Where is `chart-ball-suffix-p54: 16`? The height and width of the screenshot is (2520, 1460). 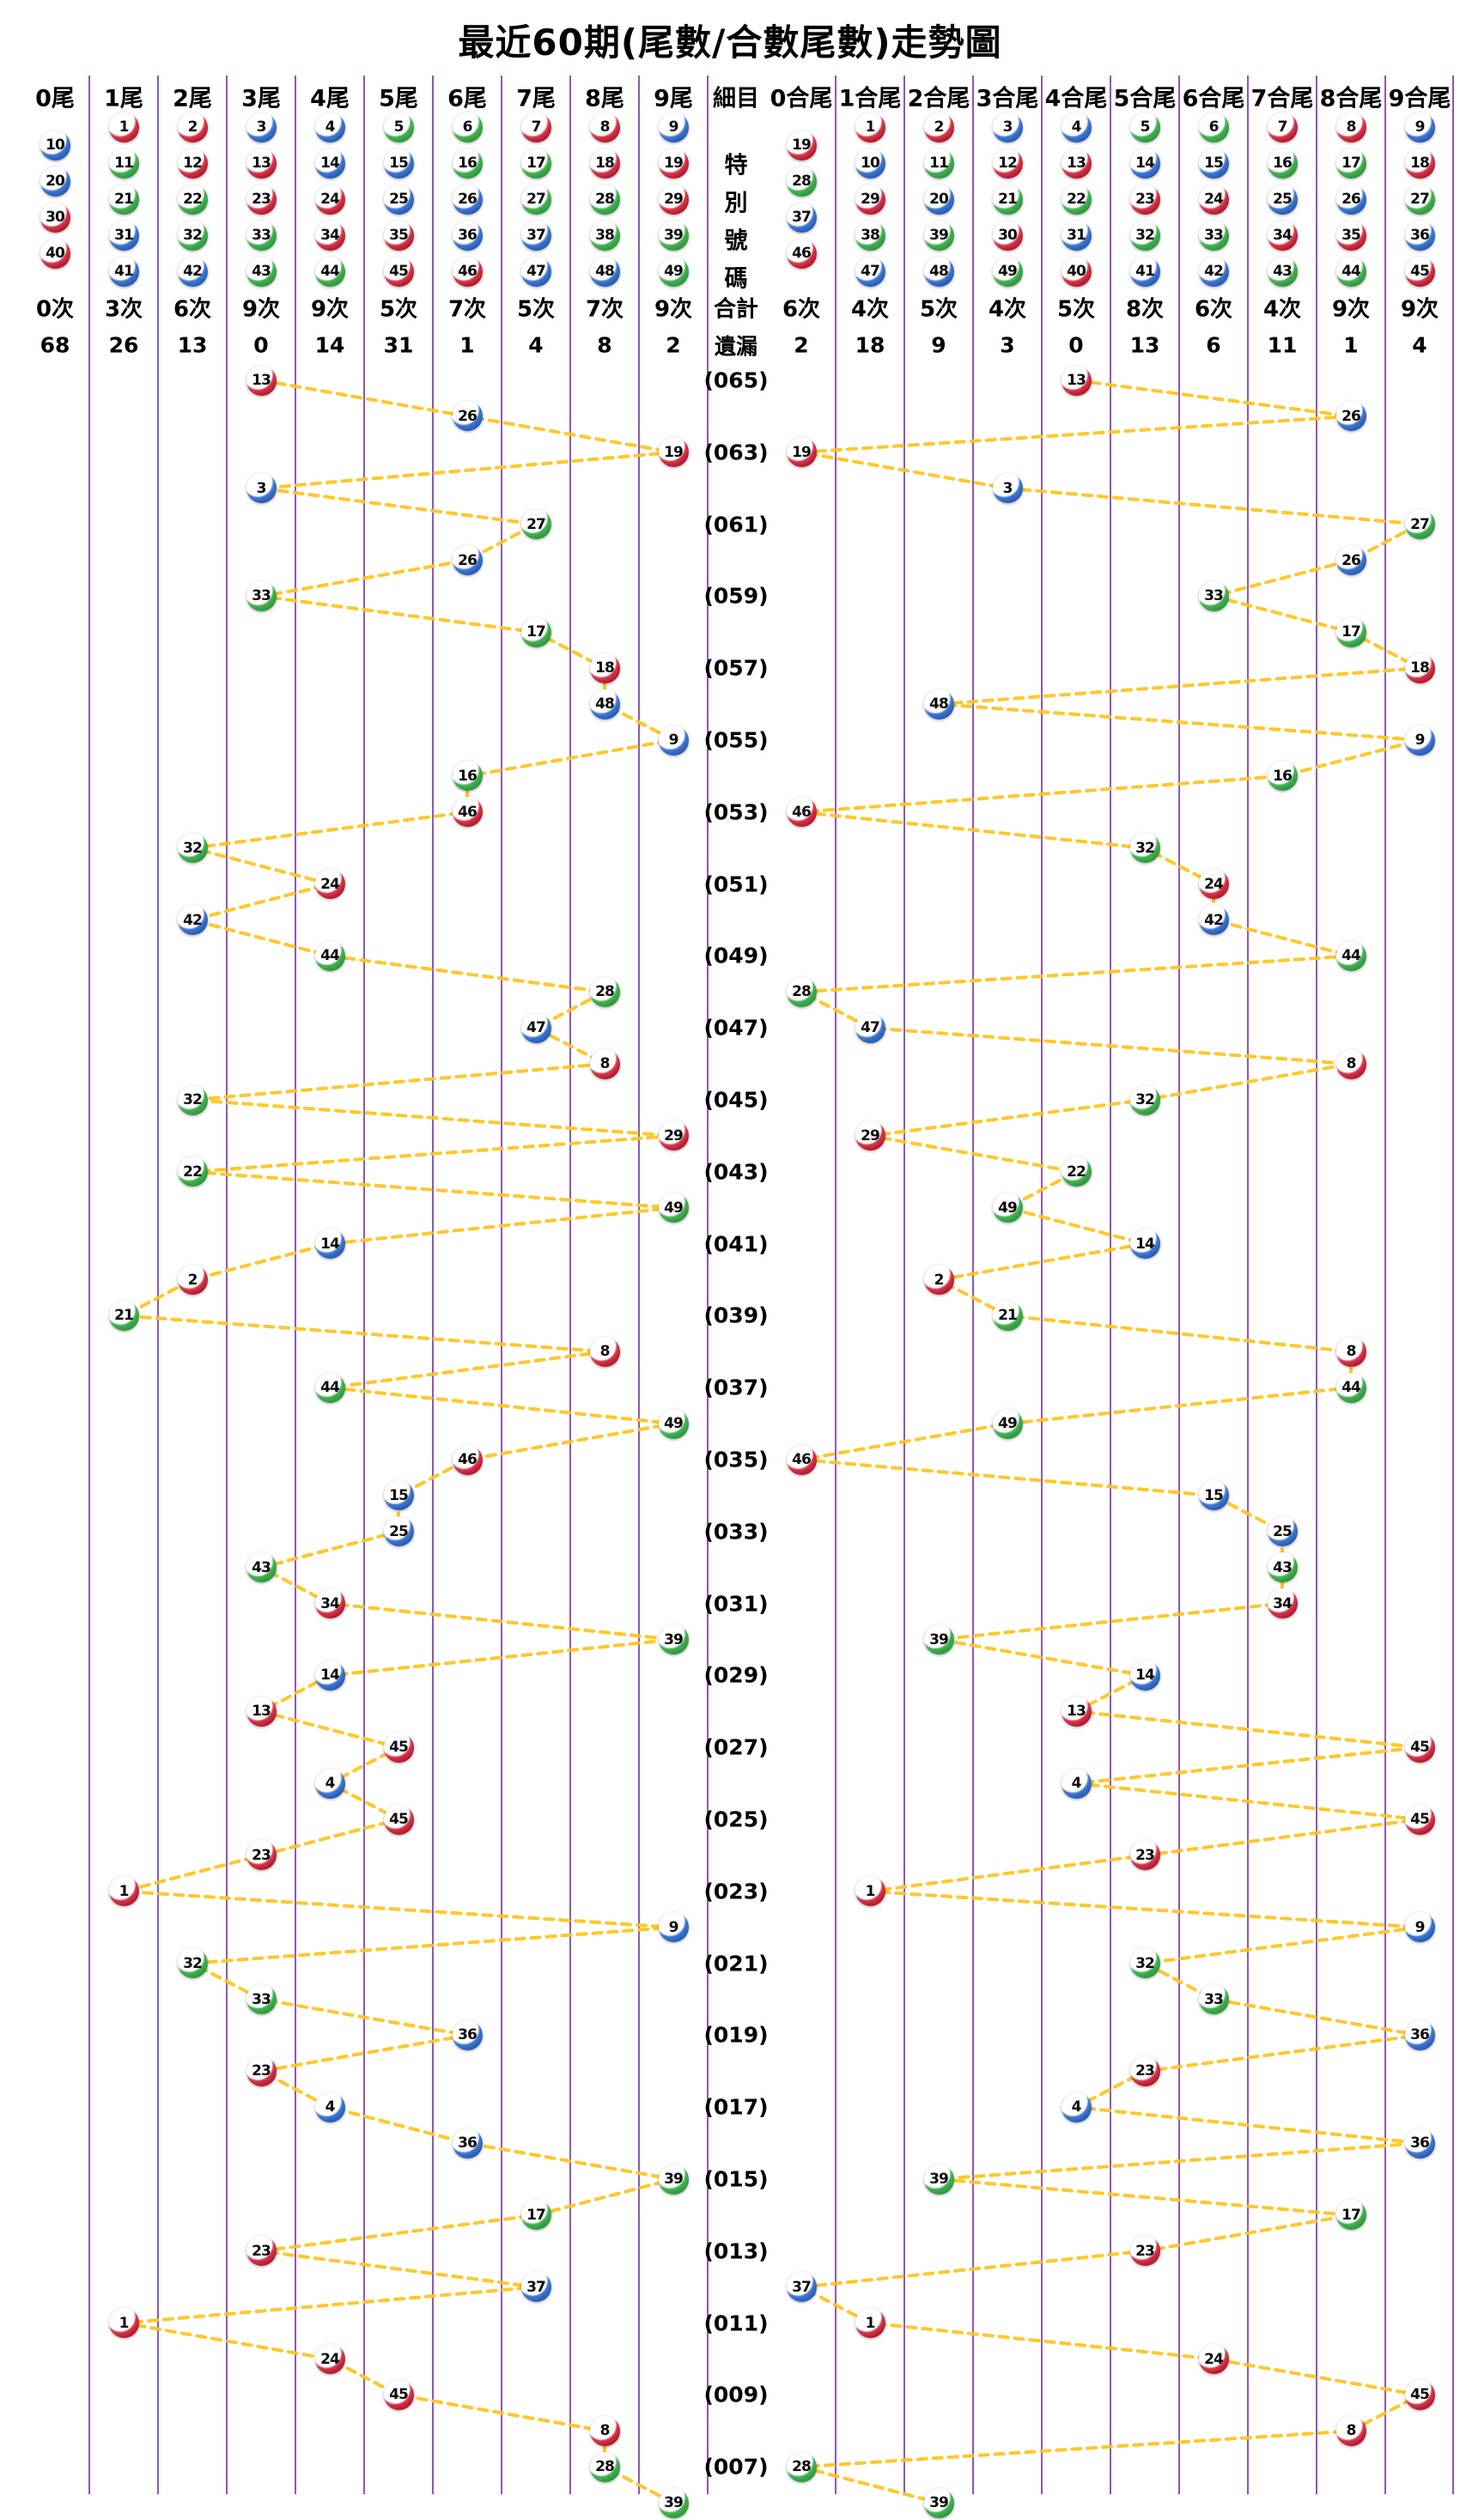 chart-ball-suffix-p54: 16 is located at coordinates (467, 777).